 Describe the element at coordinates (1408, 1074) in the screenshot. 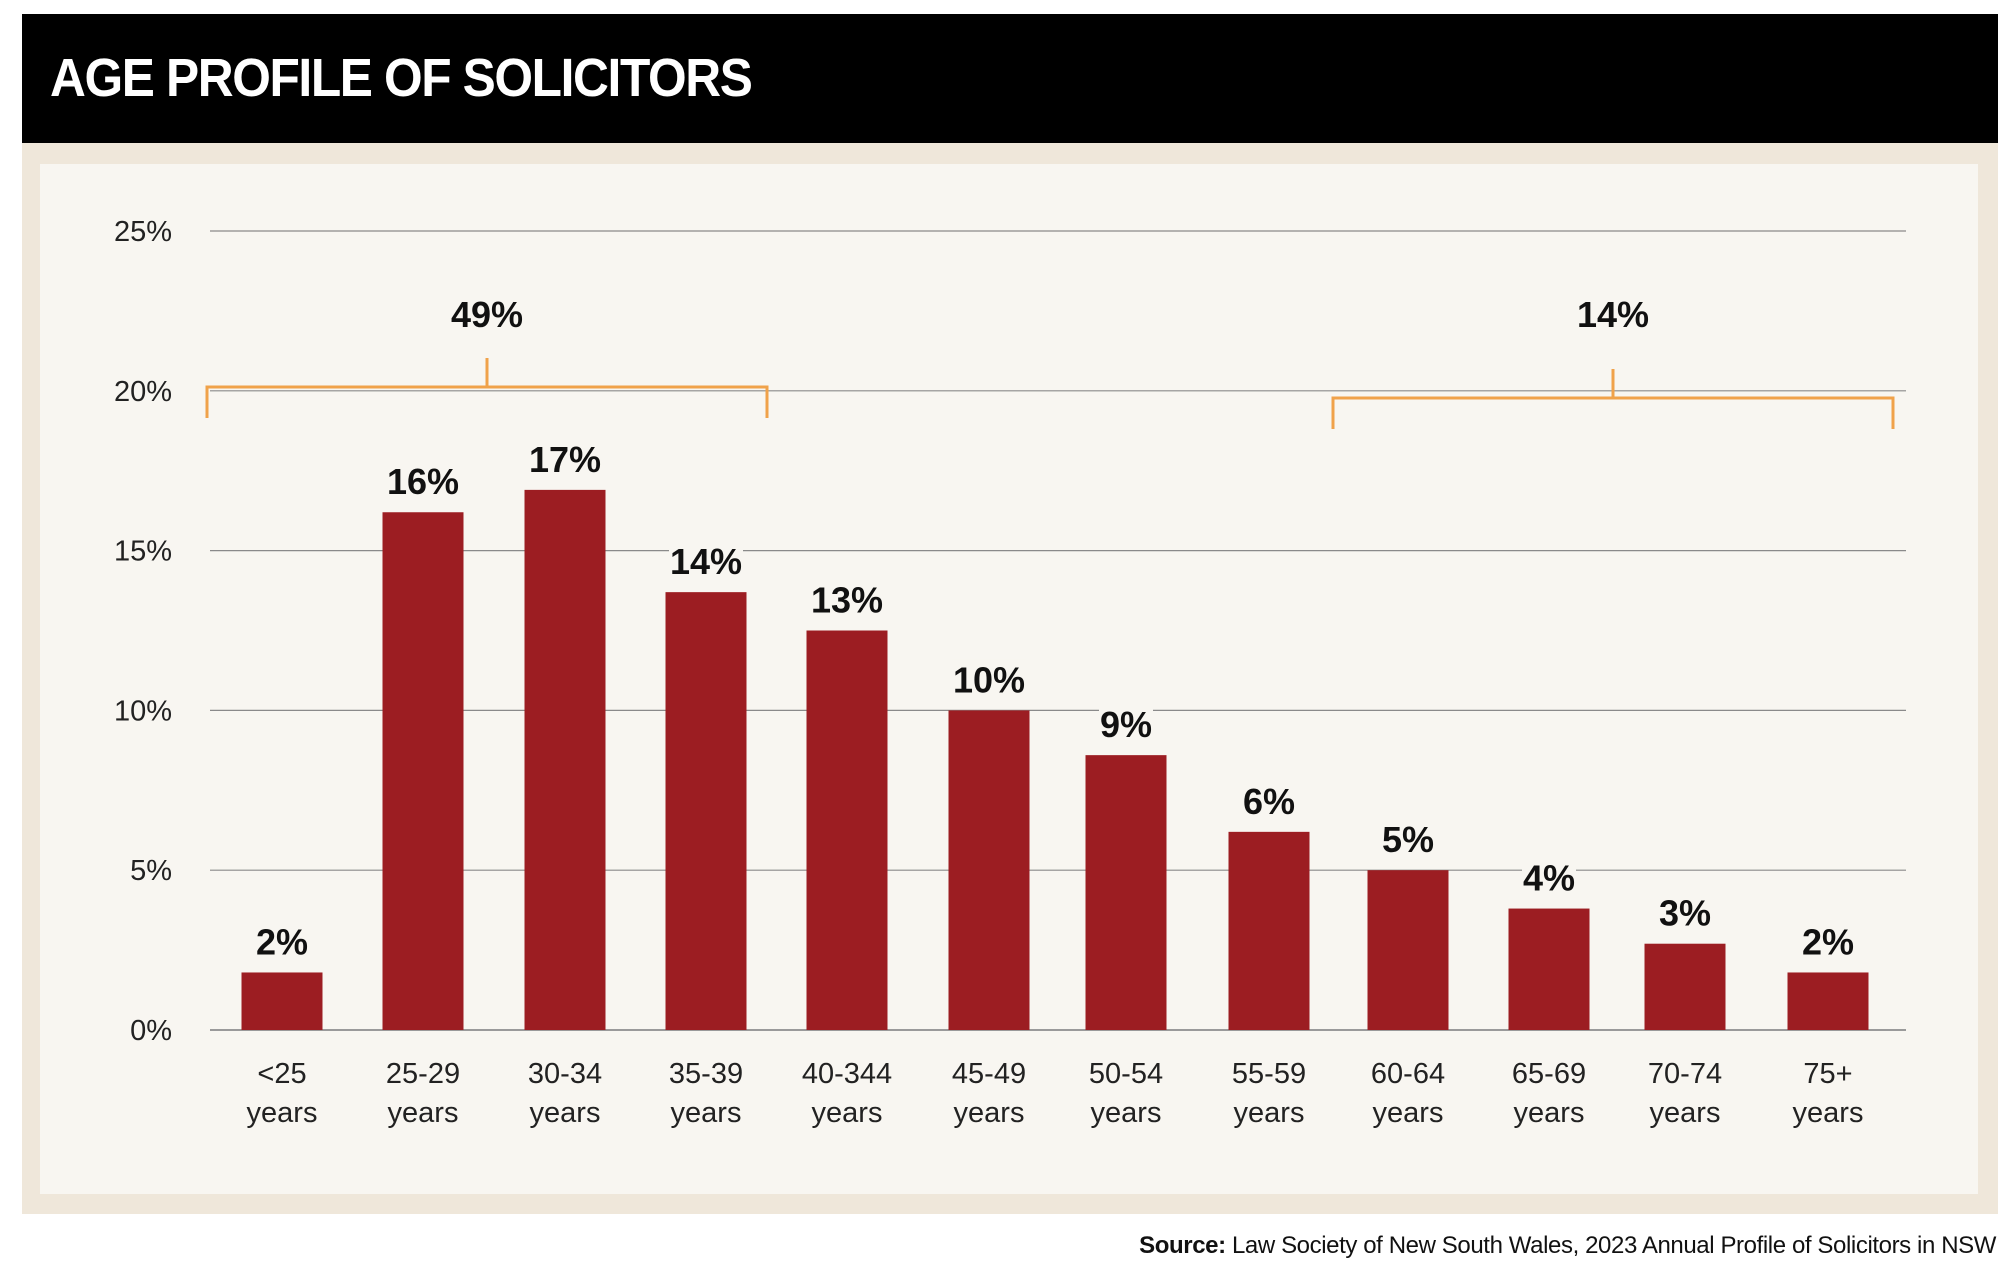

I see `x-tick-label: 60-64` at that location.